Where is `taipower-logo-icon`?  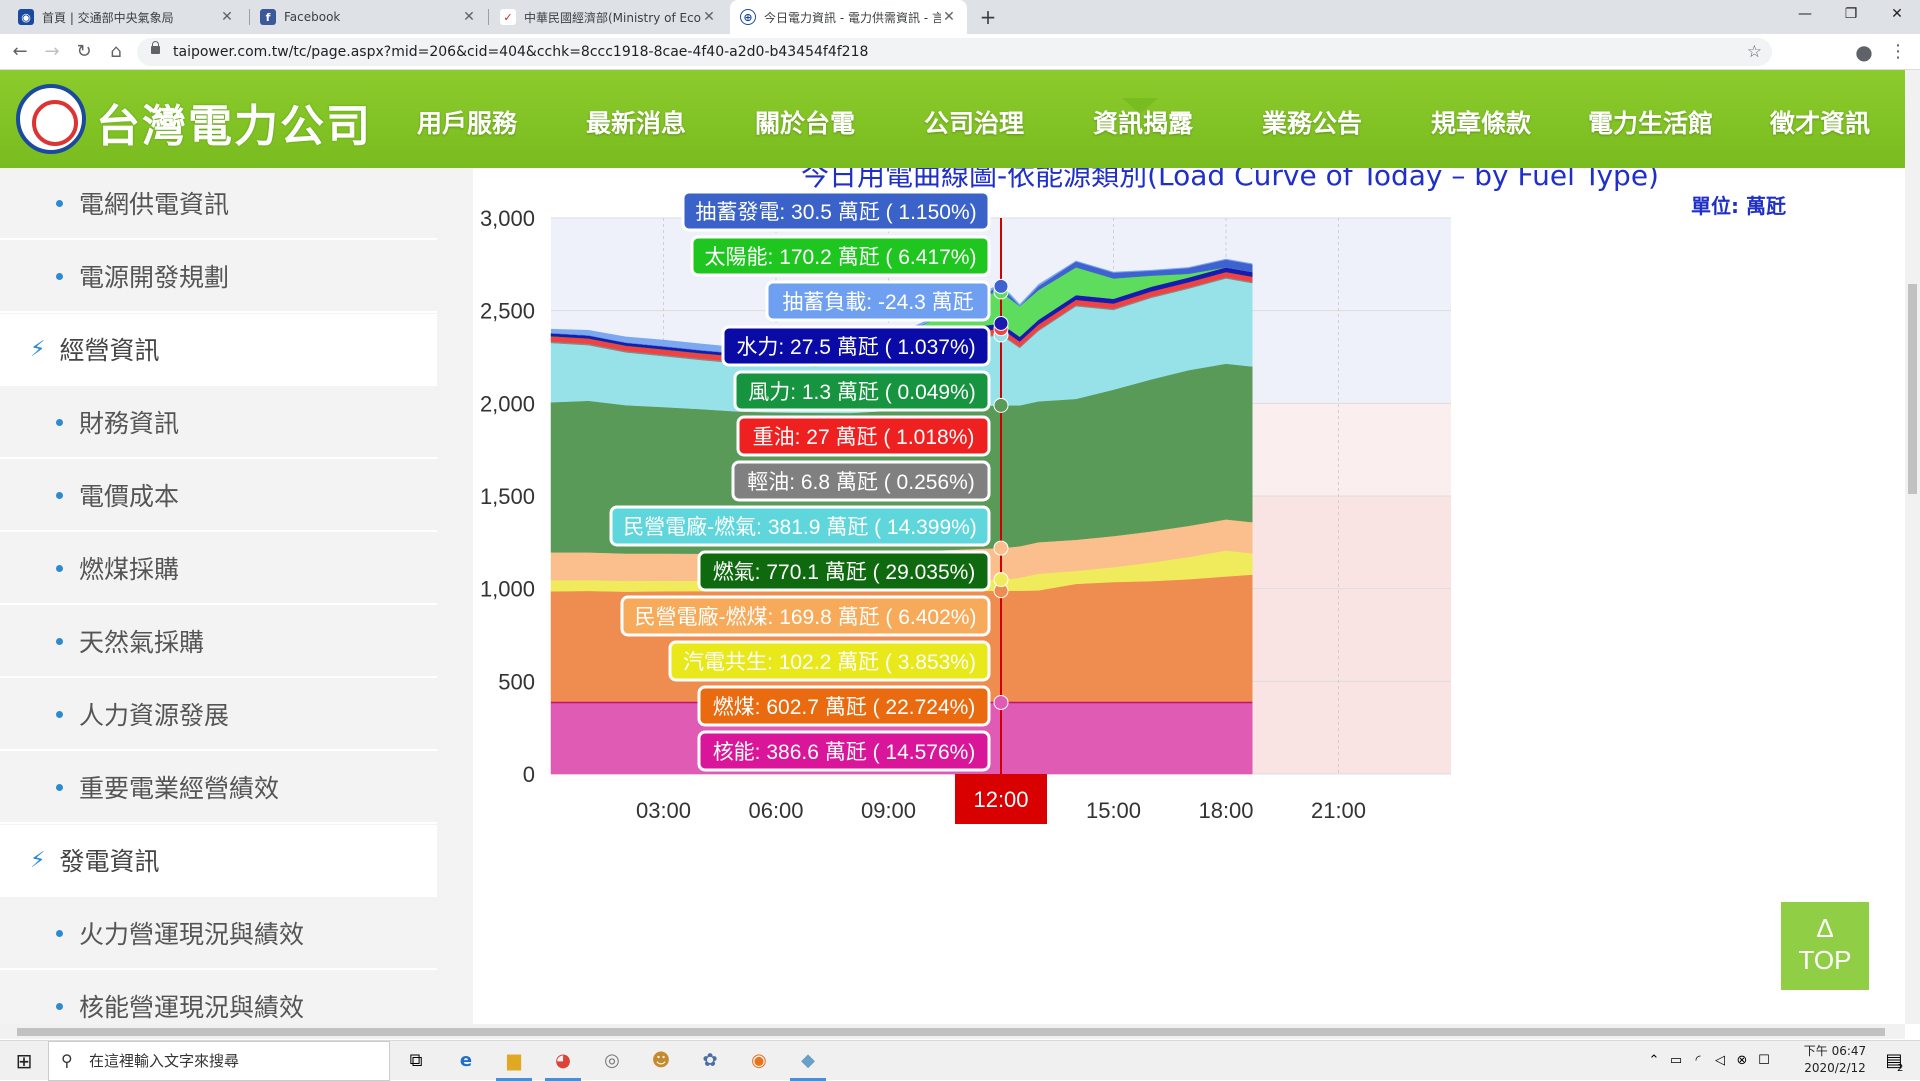 taipower-logo-icon is located at coordinates (51, 119).